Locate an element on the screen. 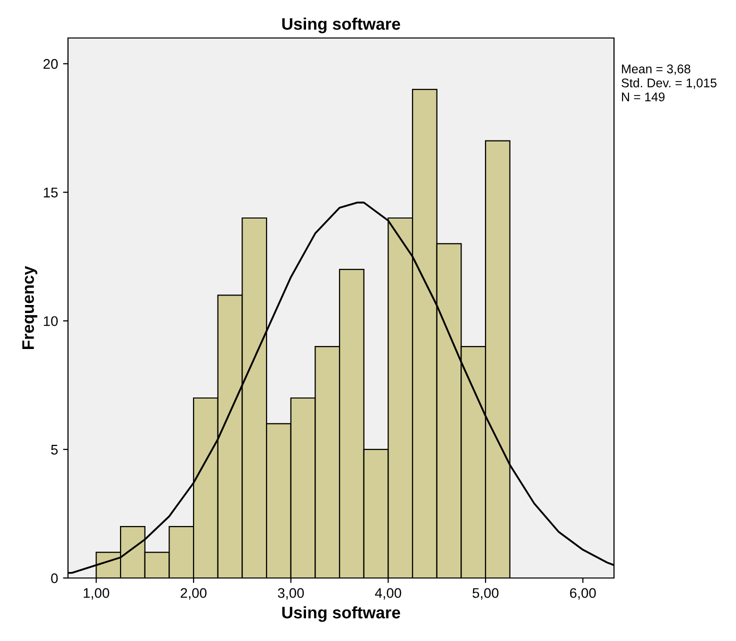  x-tick-label: 6,00 is located at coordinates (583, 594).